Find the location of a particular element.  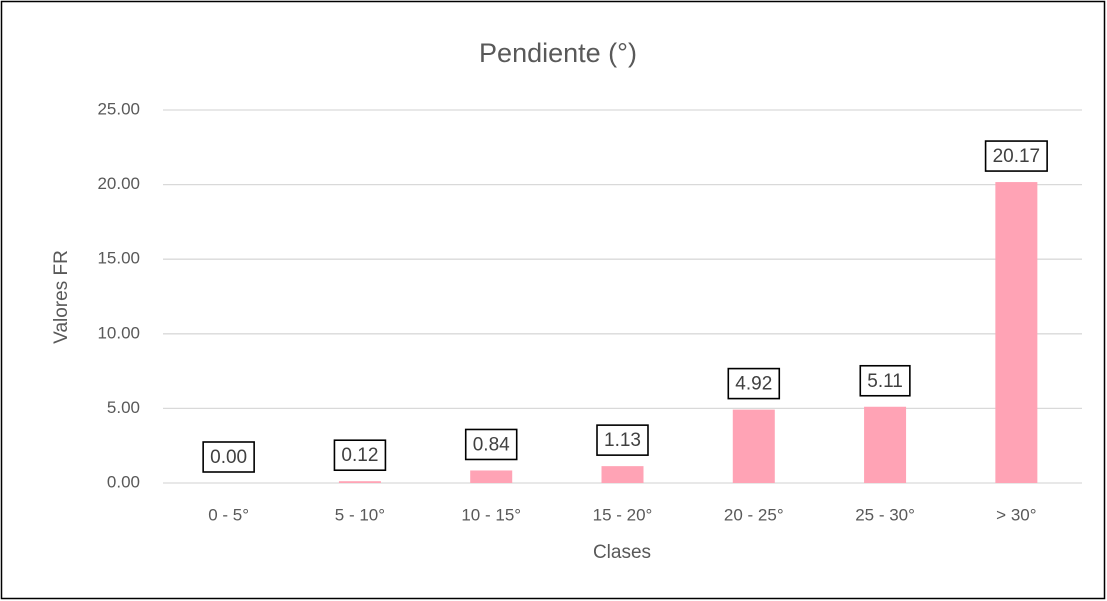

x-tick-label: 0 - 5° is located at coordinates (228, 514).